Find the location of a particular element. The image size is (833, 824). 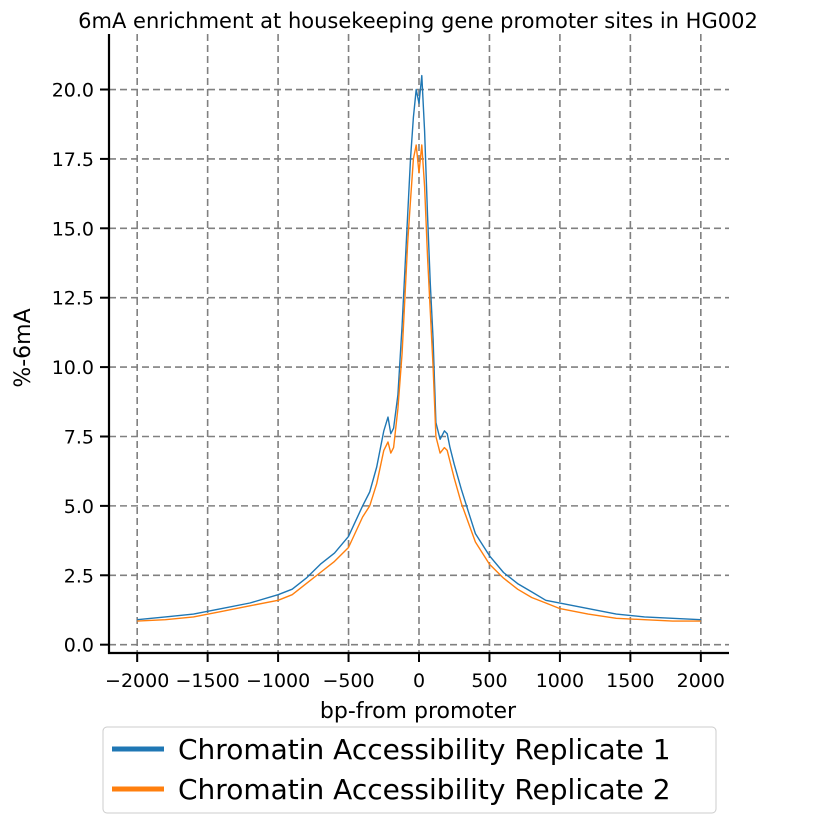

legend-label-replicate-1: Chromatin Accessibility Replicate 1 is located at coordinates (424, 749).